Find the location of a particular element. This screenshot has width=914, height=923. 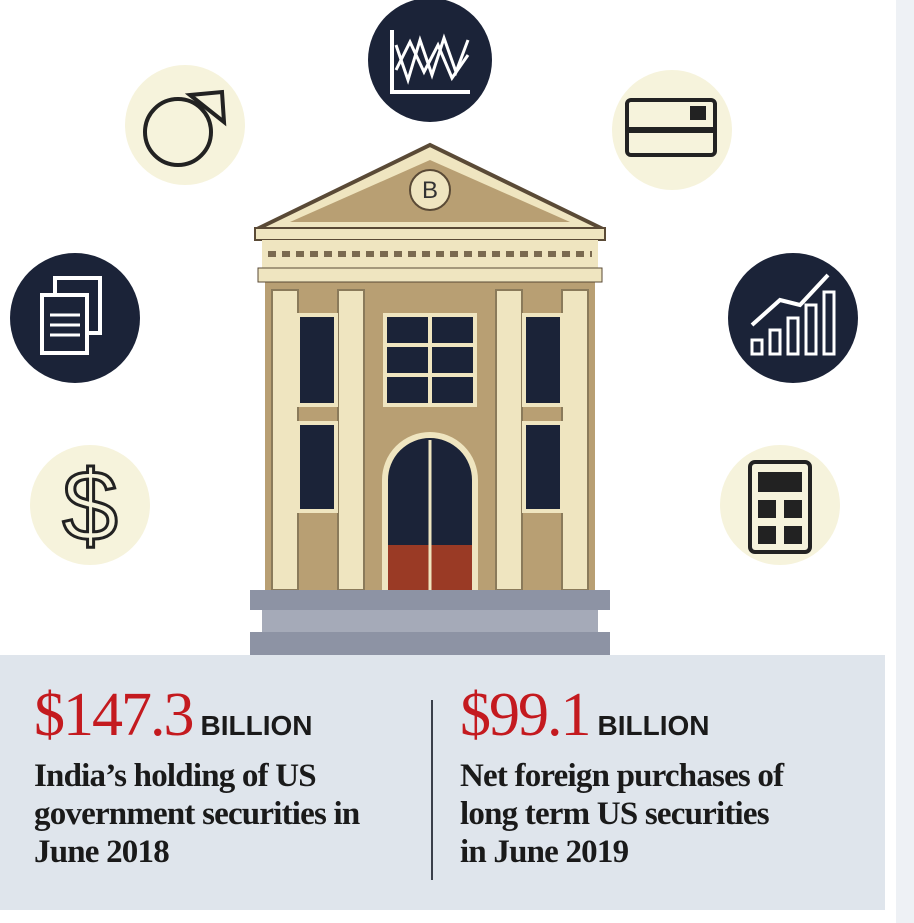

description-line: Net foreign purchases of is located at coordinates (622, 776).